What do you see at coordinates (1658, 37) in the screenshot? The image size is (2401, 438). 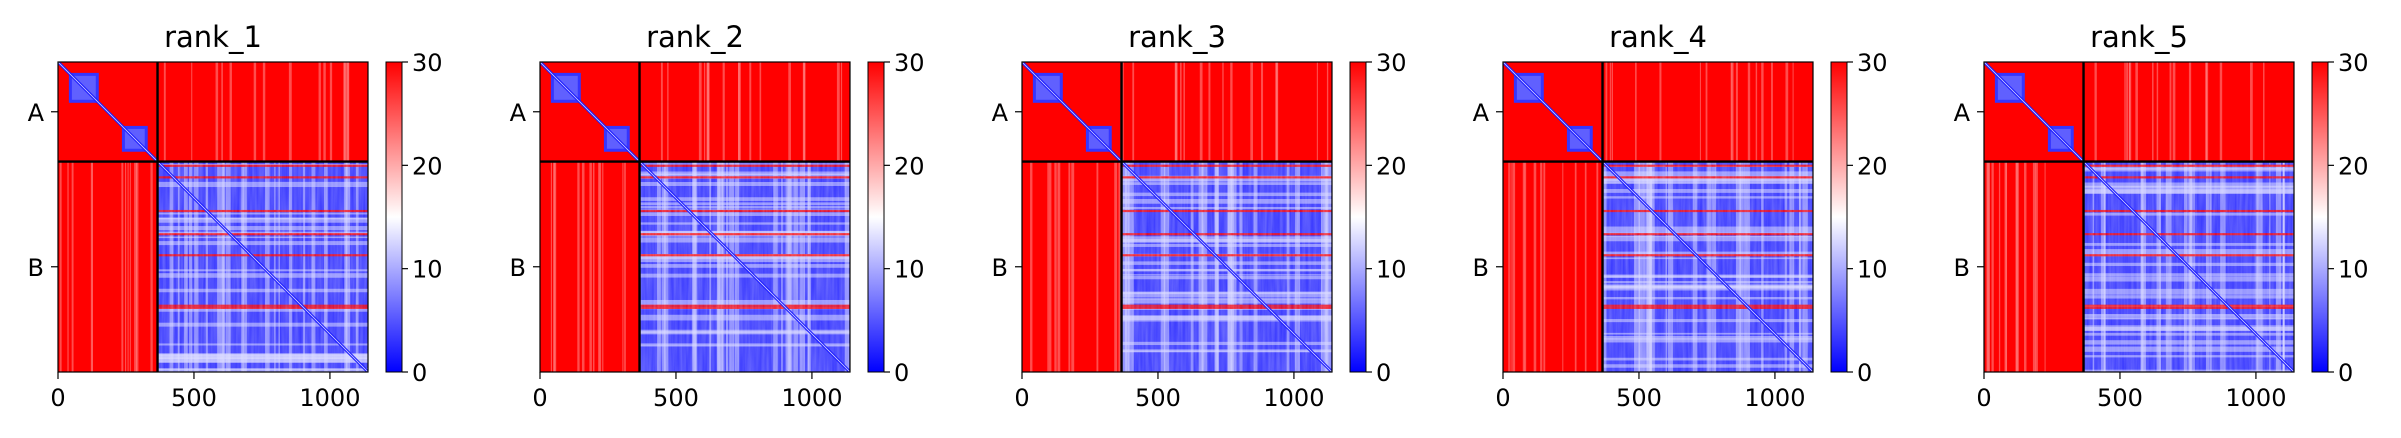 I see `chart-title: rank_4` at bounding box center [1658, 37].